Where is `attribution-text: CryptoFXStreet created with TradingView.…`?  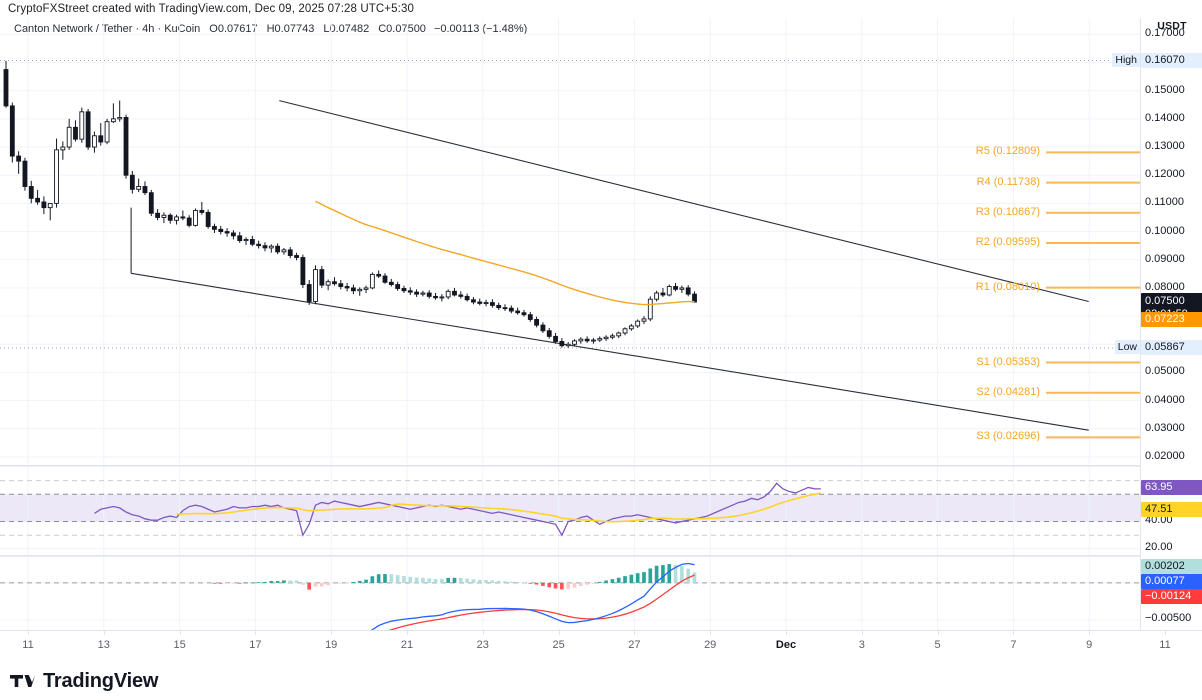
attribution-text: CryptoFXStreet created with TradingView.… is located at coordinates (211, 9).